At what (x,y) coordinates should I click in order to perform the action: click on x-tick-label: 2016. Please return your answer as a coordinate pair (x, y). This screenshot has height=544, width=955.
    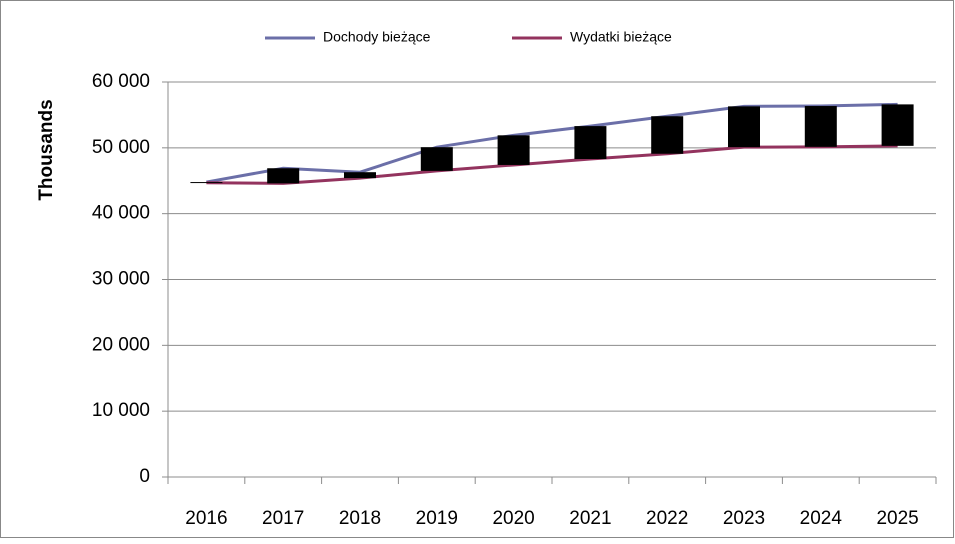
    Looking at the image, I should click on (206, 518).